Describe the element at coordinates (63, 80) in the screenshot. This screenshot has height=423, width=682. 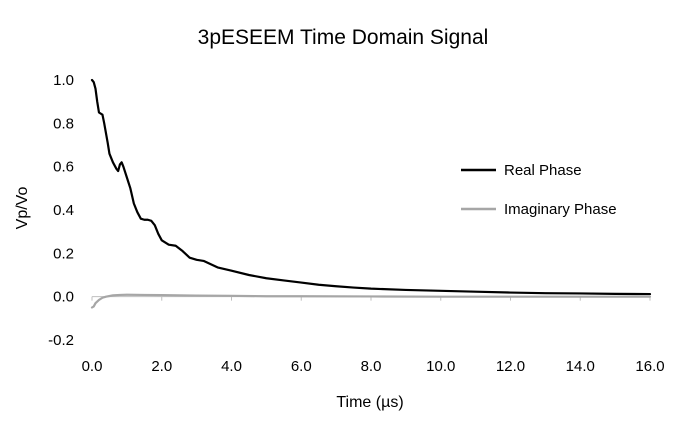
I see `y-tick-label: 1.0` at that location.